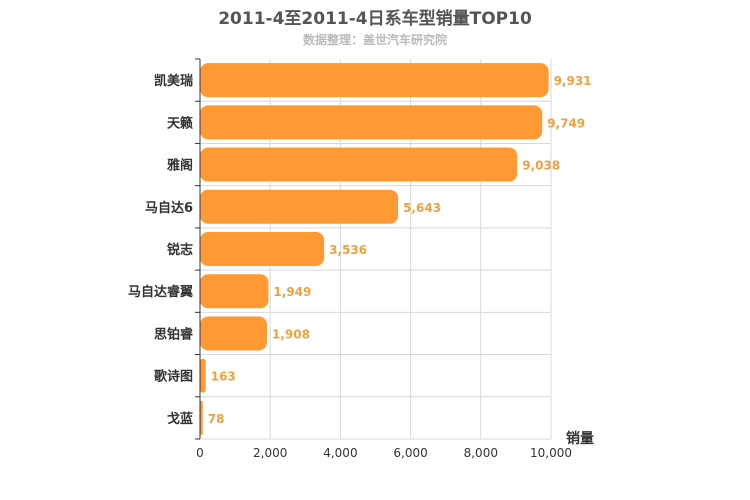 The image size is (750, 500). What do you see at coordinates (422, 208) in the screenshot?
I see `value-label: 5,643` at bounding box center [422, 208].